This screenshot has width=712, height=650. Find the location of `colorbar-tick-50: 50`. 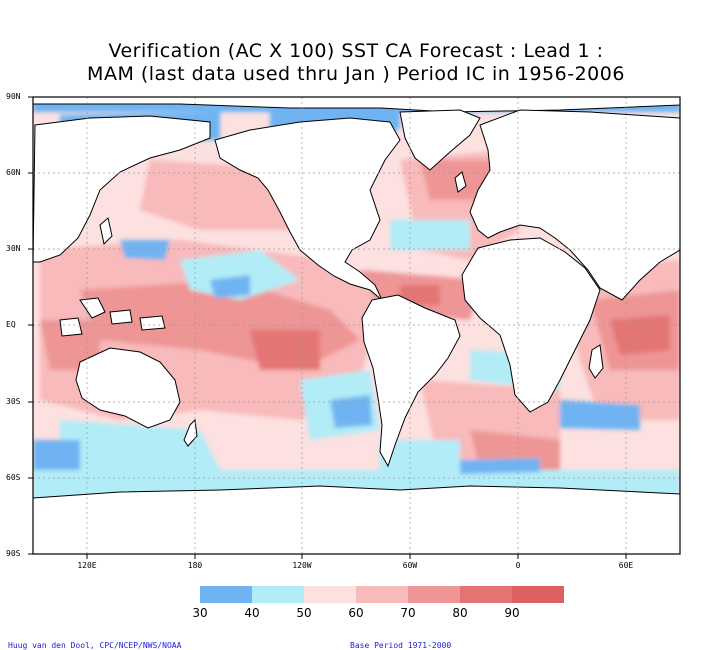

colorbar-tick-50: 50 is located at coordinates (304, 613).